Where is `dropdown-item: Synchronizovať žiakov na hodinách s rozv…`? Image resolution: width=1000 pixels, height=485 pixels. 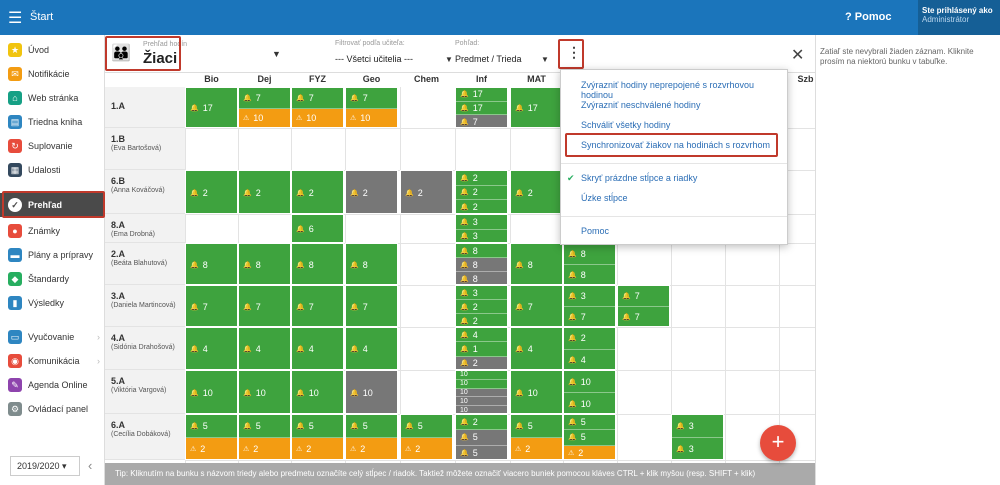
dropdown-item: Synchronizovať žiakov na hodinách s rozv… is located at coordinates (675, 145).